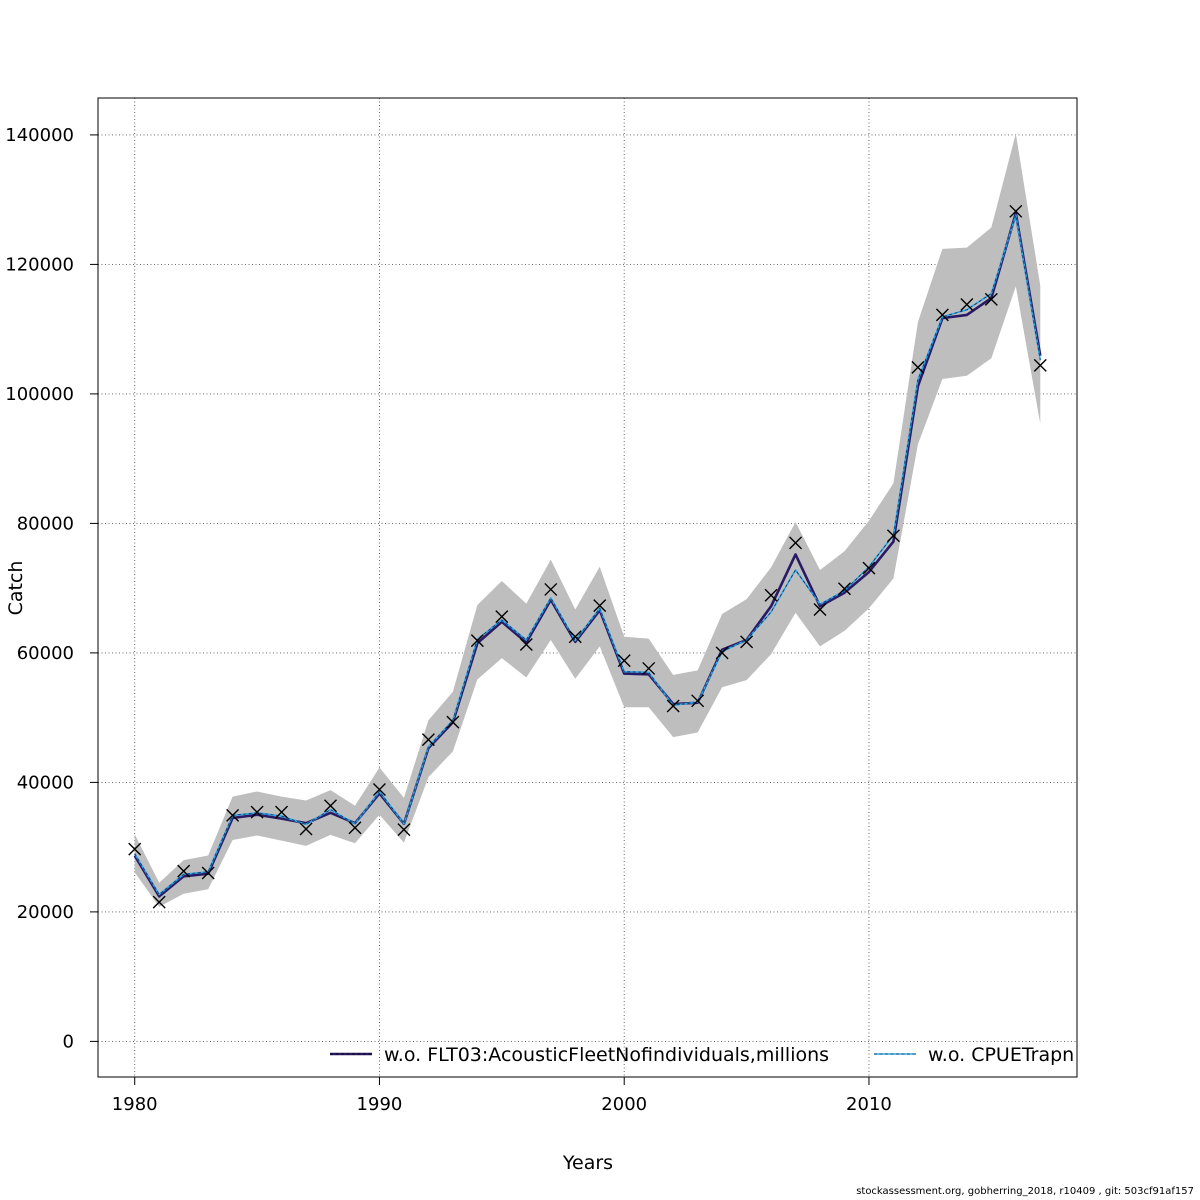  What do you see at coordinates (624, 1104) in the screenshot?
I see `x-tick-label: 2000` at bounding box center [624, 1104].